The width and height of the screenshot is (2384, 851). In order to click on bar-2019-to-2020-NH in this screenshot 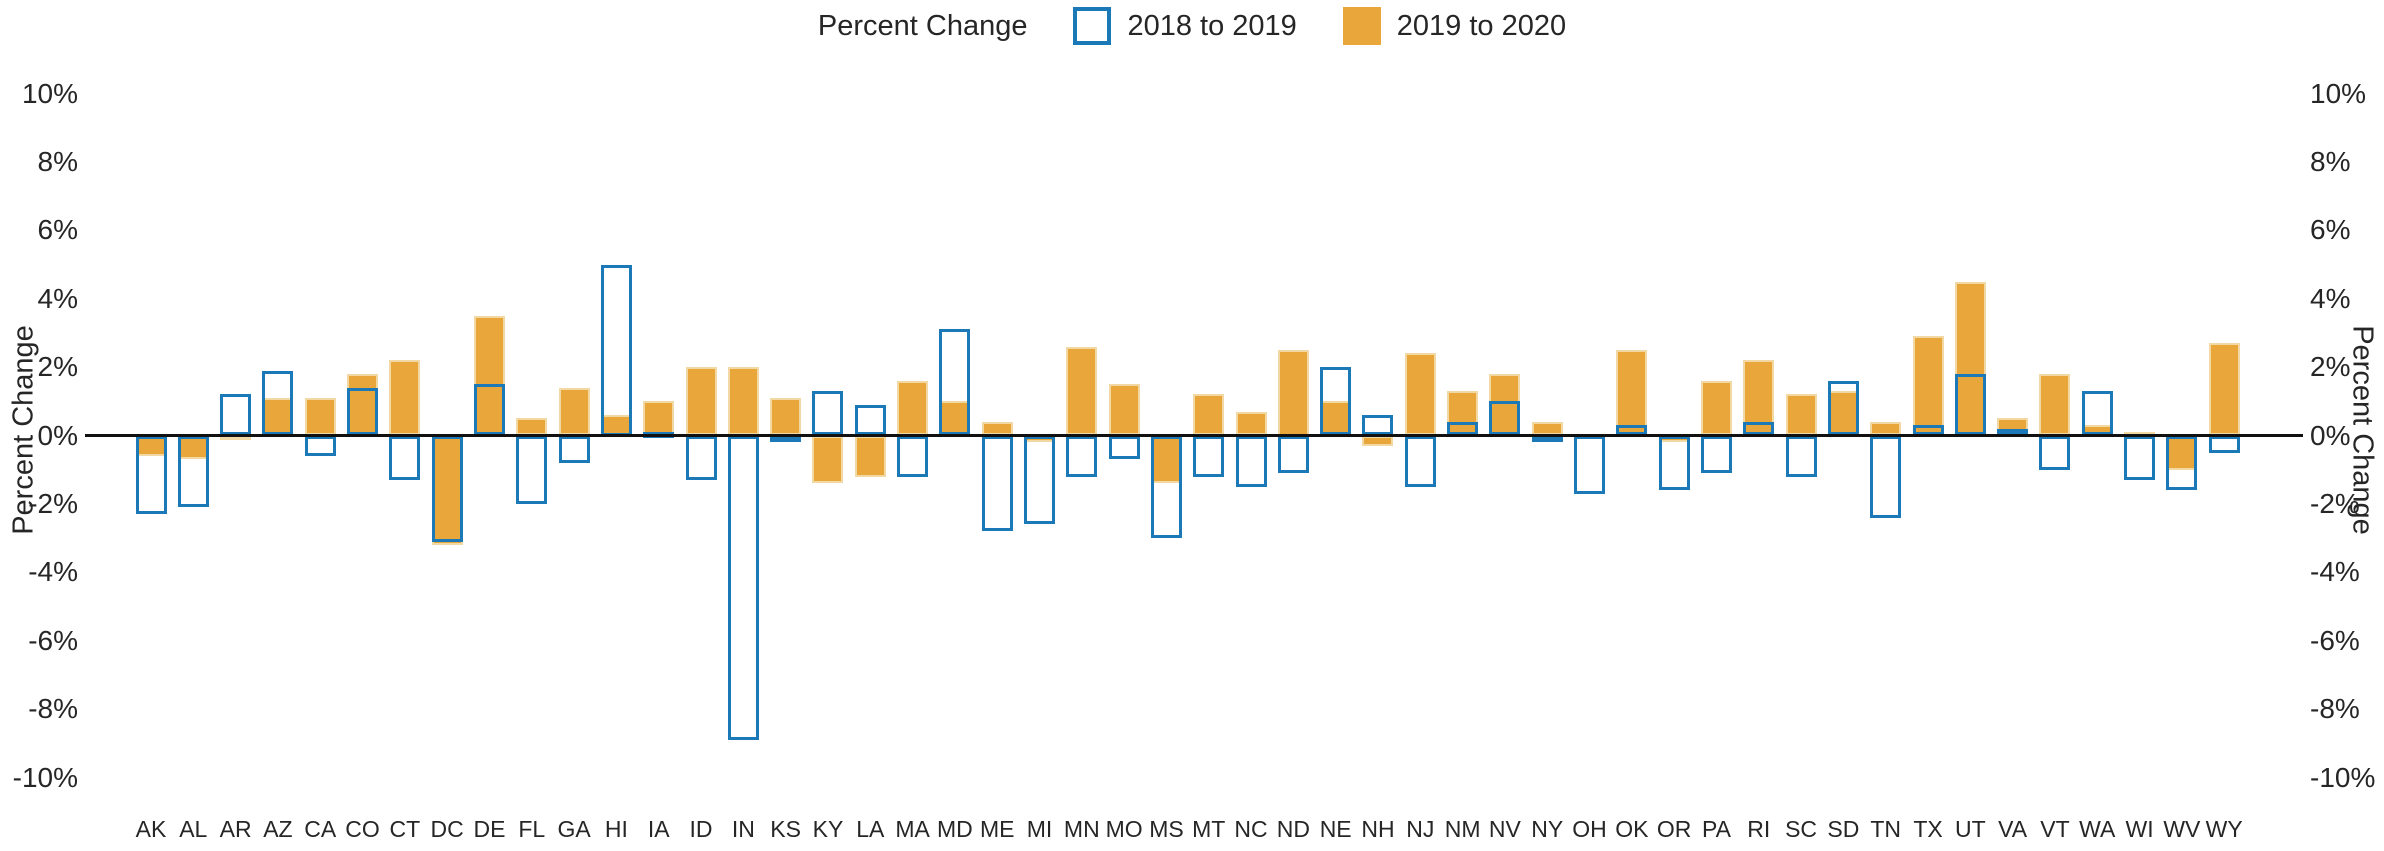, I will do `click(1378, 440)`.